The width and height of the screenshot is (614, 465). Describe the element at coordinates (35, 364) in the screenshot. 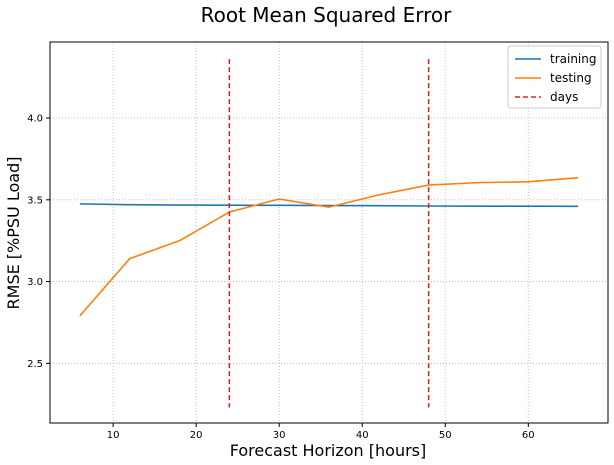

I see `y-tick-label: 2.5` at that location.